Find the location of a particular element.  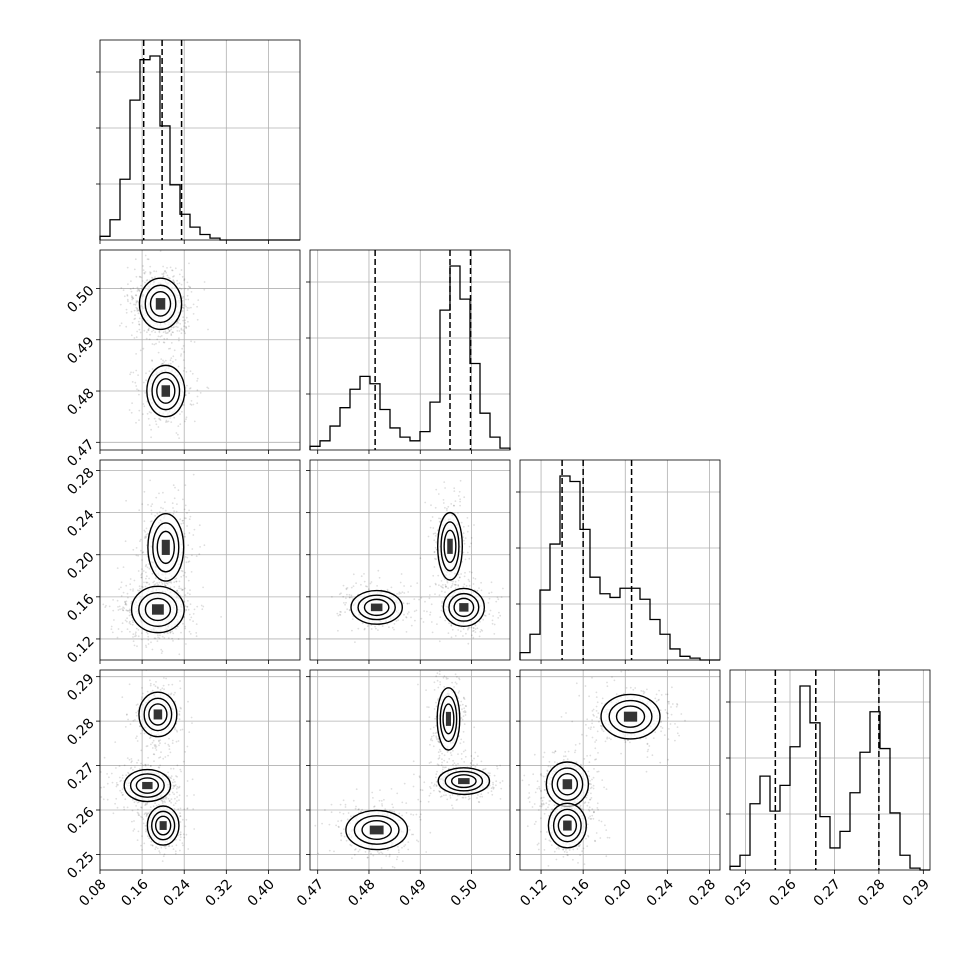

scatter-p0-p1 is located at coordinates (164, 344).